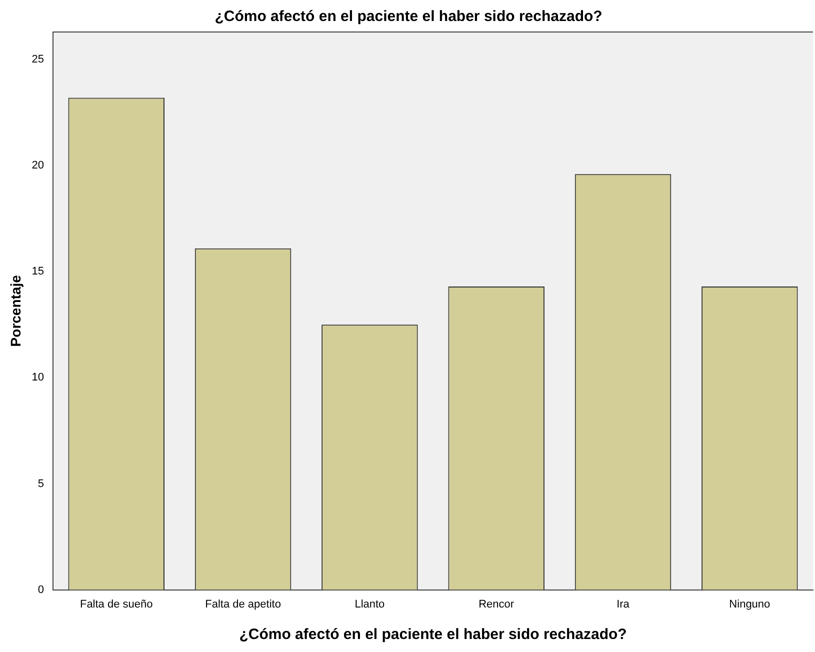 The width and height of the screenshot is (815, 652). I want to click on x-tick-label: Falta de sueño, so click(116, 604).